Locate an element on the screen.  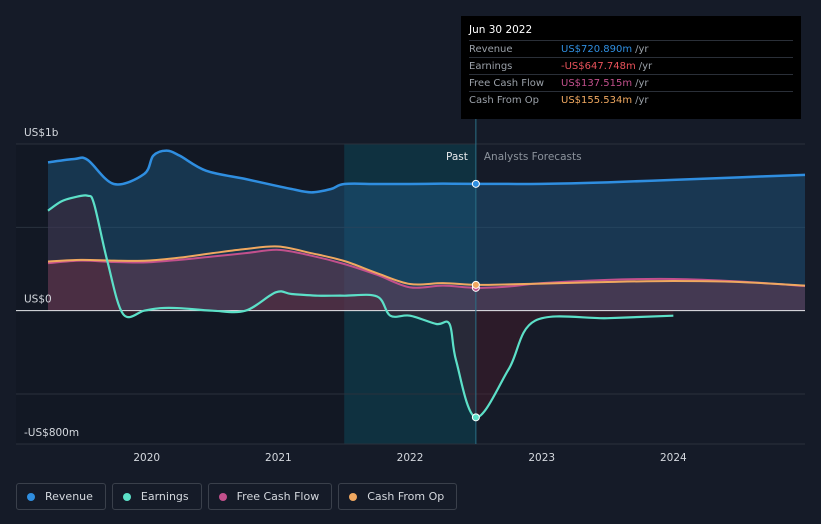
tooltip-row-cash-from-op: Cash From Op US$155.534m /yr is located at coordinates (631, 100).